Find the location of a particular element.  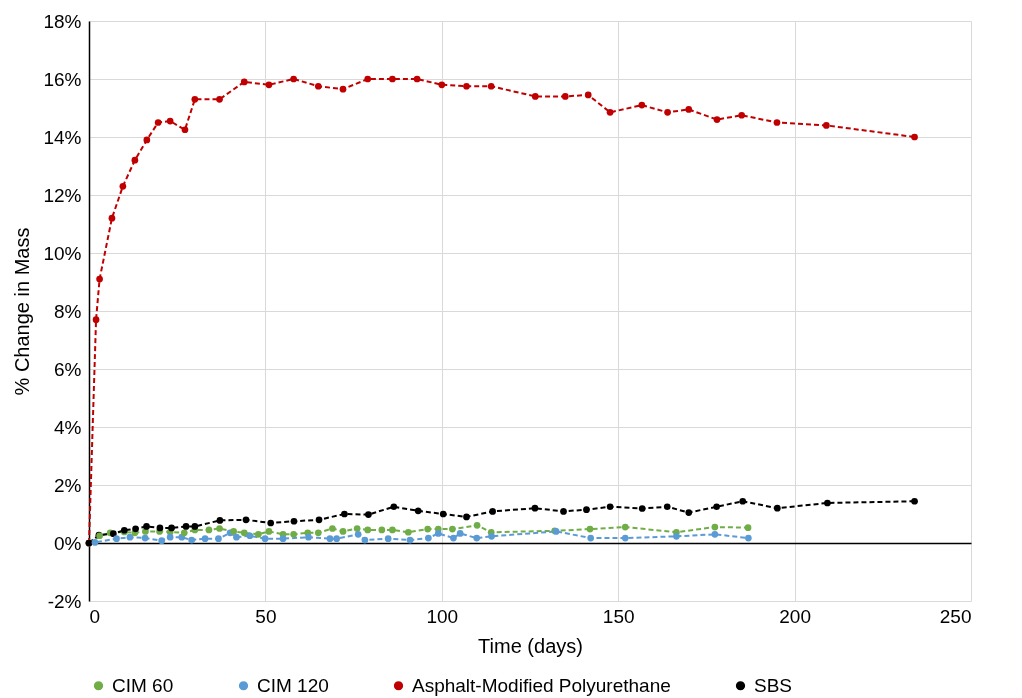

legend-label: CIM 120 is located at coordinates (293, 685).